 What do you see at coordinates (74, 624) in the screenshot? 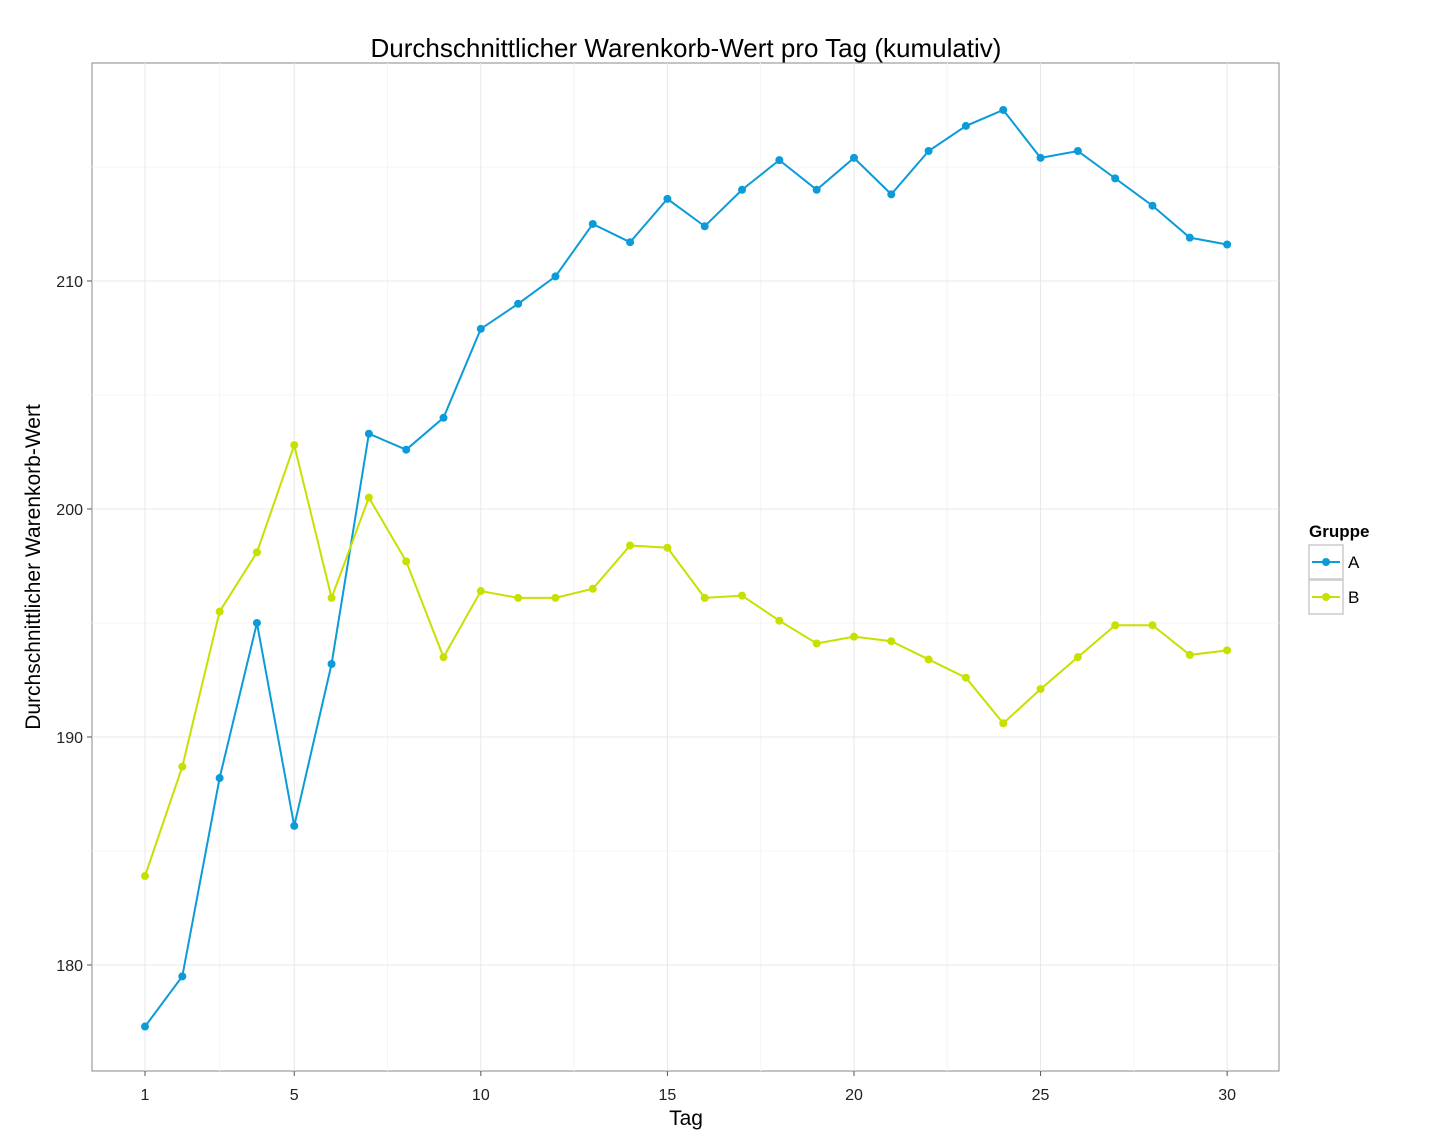
I see `y-axis: 180 190 200 210` at bounding box center [74, 624].